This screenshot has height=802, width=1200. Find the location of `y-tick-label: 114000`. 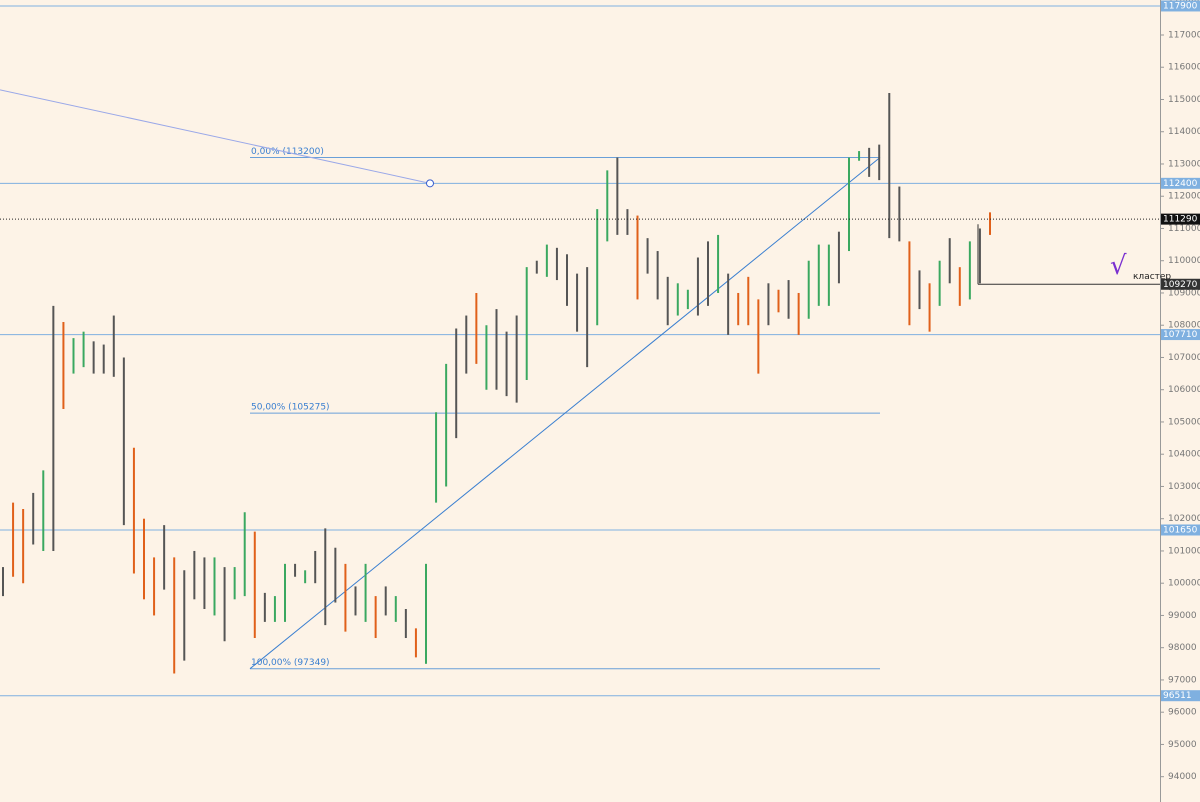

y-tick-label: 114000 is located at coordinates (1184, 132).